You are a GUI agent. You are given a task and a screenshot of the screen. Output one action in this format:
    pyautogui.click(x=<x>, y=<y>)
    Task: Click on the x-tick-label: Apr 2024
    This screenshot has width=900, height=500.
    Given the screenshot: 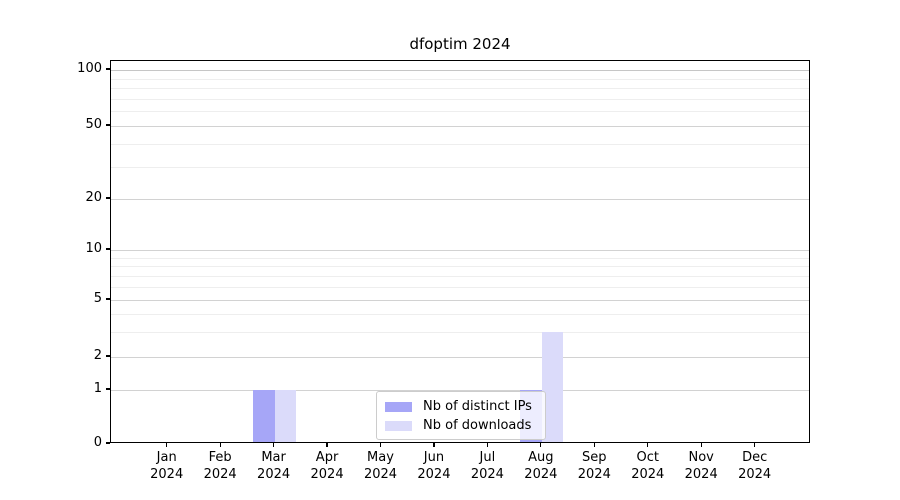 What is the action you would take?
    pyautogui.click(x=327, y=466)
    